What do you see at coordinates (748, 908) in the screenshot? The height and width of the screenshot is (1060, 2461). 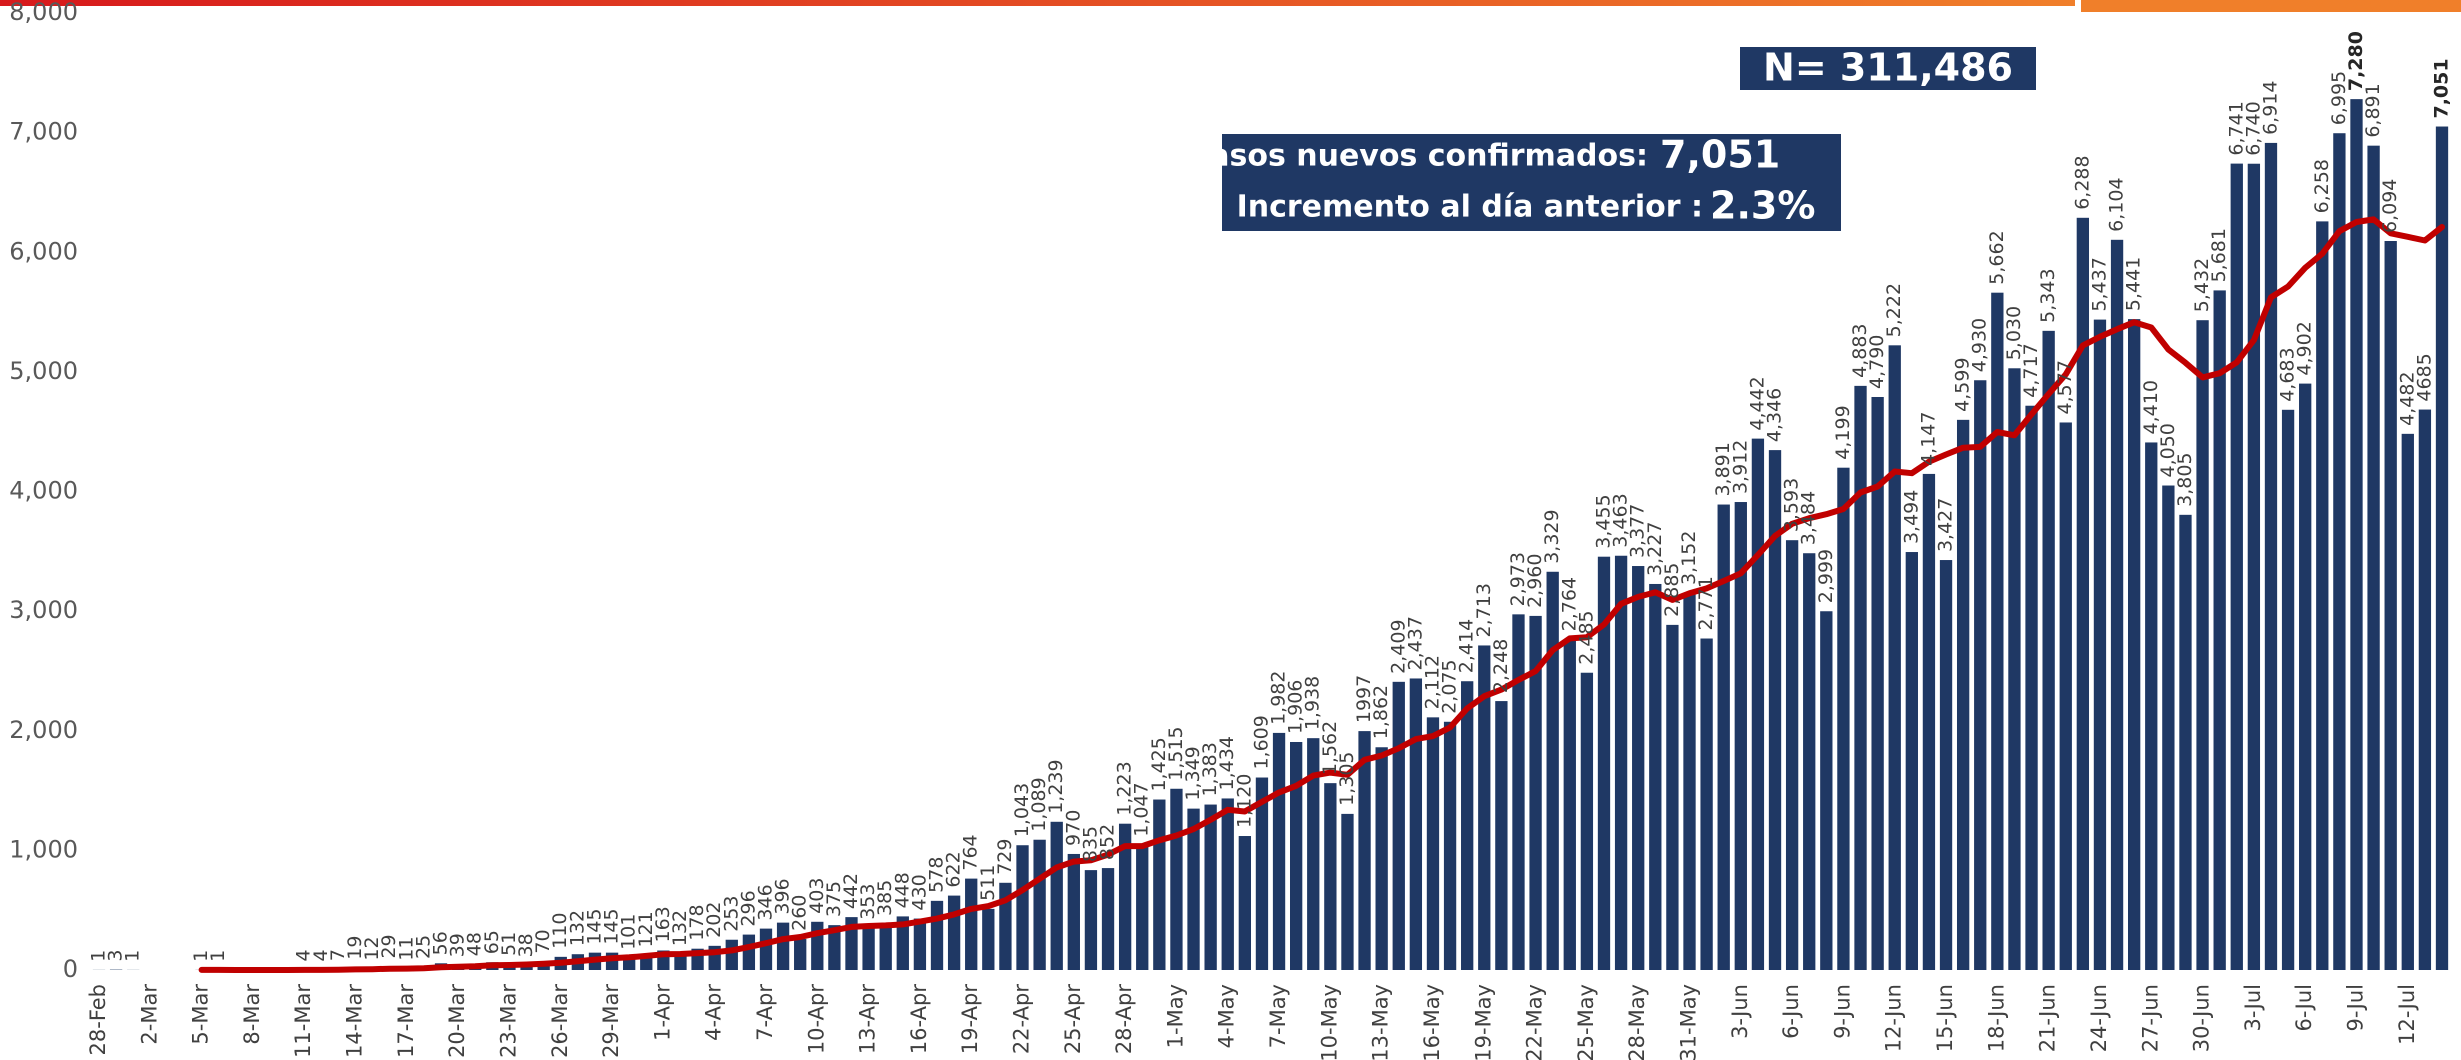 I see `value-label: 296` at bounding box center [748, 908].